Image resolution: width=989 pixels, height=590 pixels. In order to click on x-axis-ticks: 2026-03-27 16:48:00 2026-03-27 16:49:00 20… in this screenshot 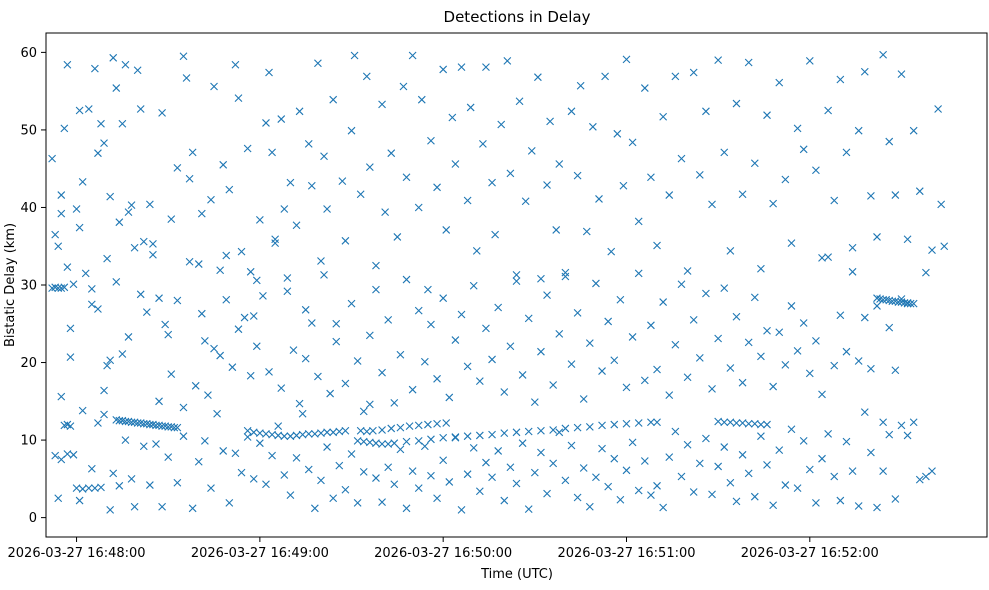, I will do `click(443, 549)`.